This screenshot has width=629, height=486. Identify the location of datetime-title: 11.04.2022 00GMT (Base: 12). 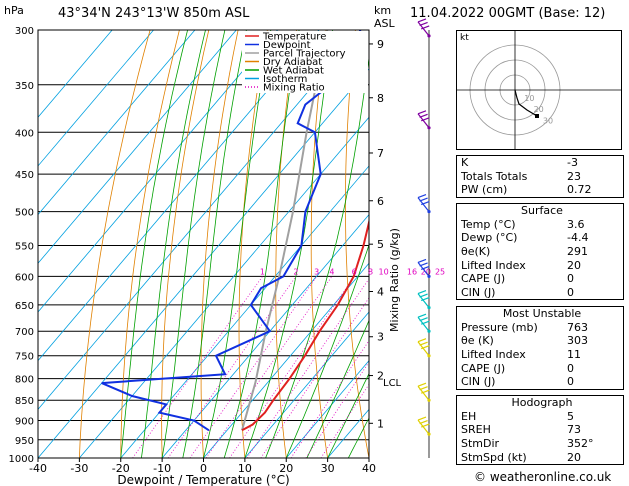
(508, 13).